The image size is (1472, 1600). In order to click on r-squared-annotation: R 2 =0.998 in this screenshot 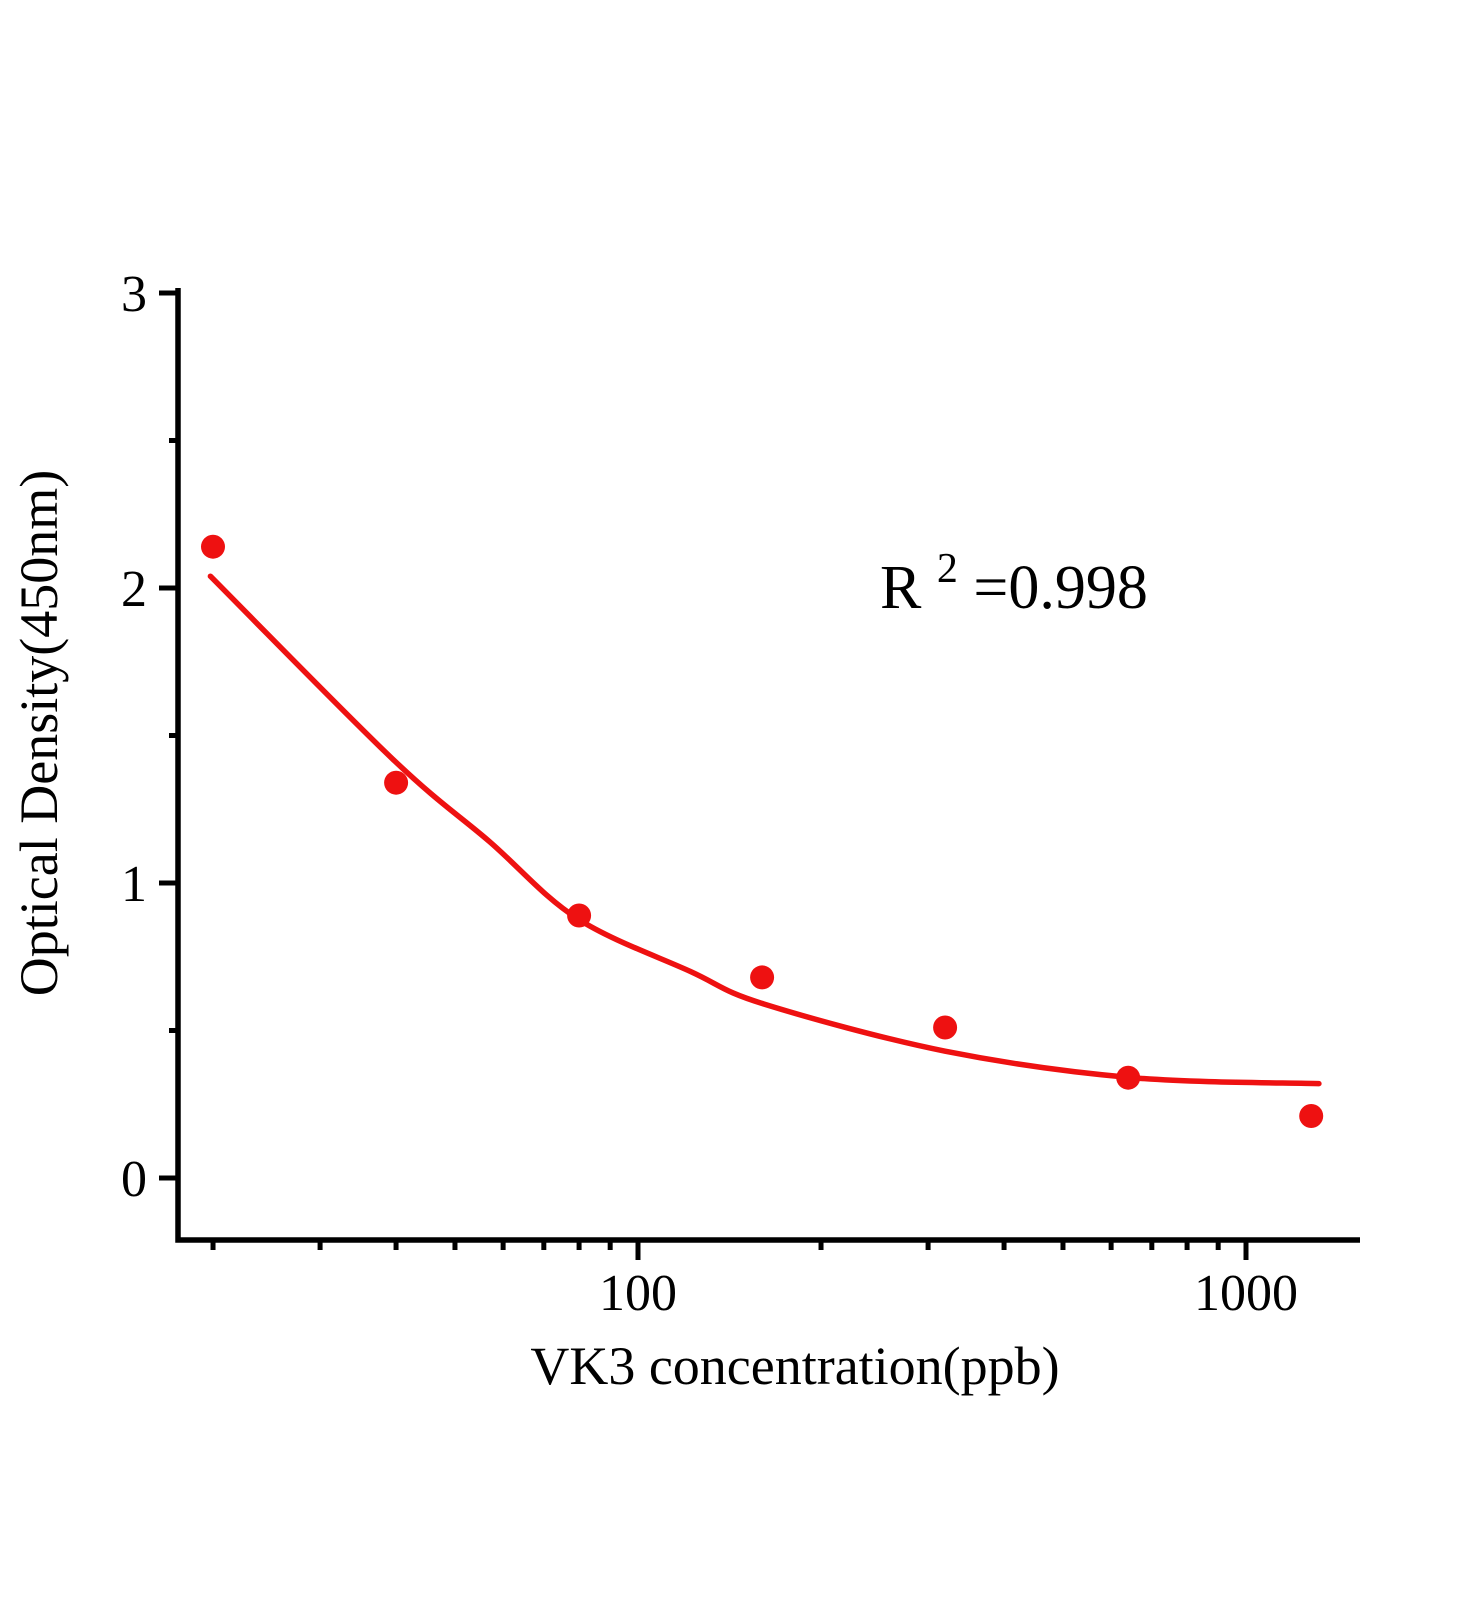, I will do `click(1014, 575)`.